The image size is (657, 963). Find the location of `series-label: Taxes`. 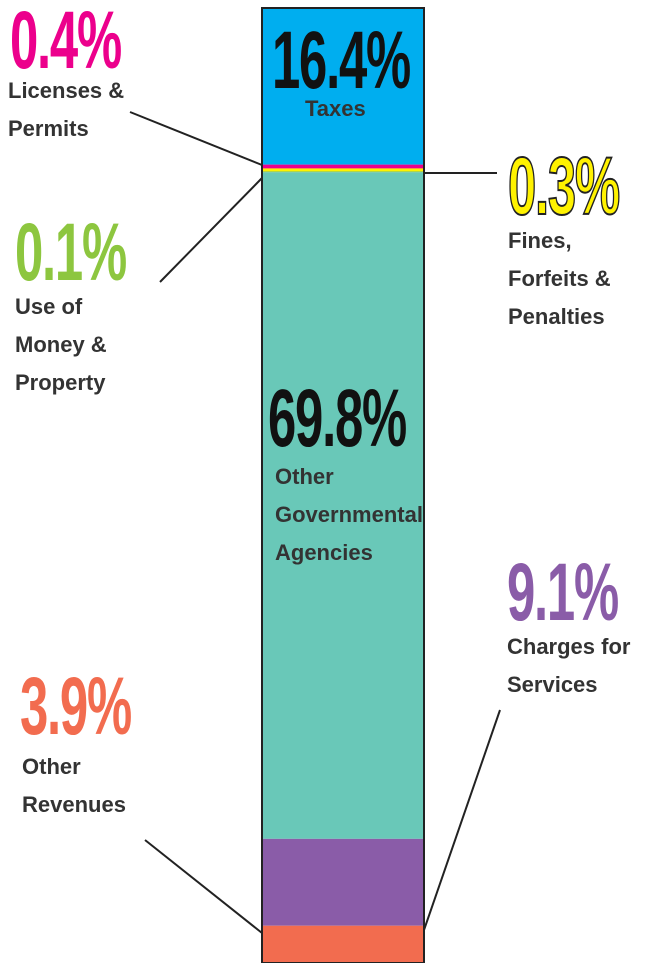

series-label: Taxes is located at coordinates (335, 108).